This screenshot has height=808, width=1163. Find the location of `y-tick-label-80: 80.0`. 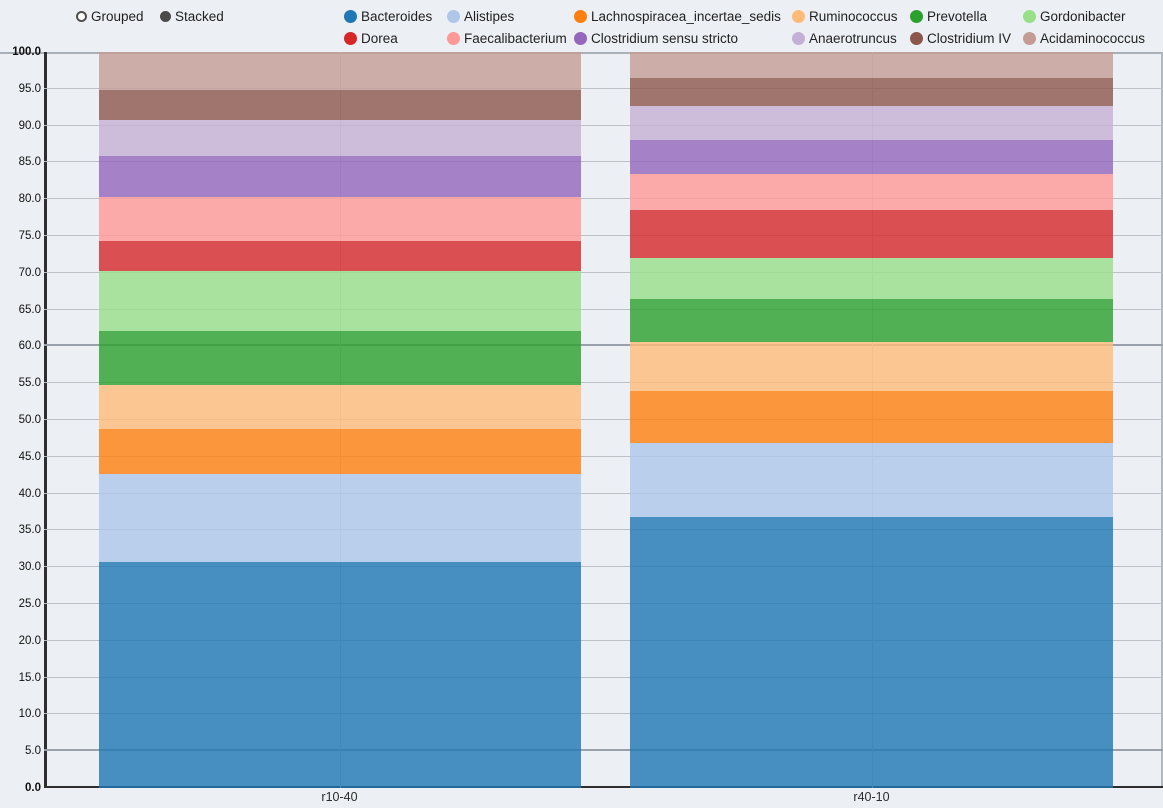

y-tick-label-80: 80.0 is located at coordinates (29, 199).